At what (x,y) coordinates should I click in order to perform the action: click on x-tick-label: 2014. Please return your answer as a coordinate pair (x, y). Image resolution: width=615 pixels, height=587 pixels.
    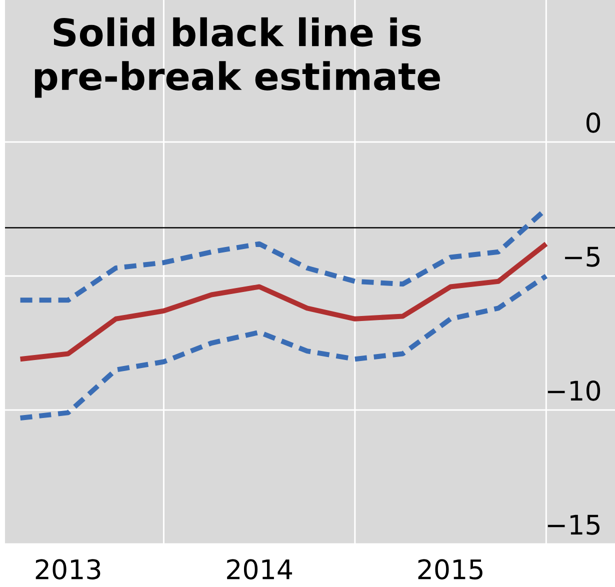
    Looking at the image, I should click on (259, 569).